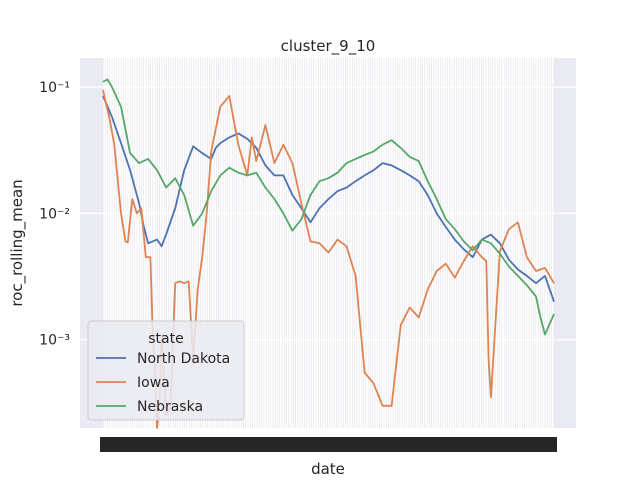 The image size is (640, 480). Describe the element at coordinates (554, 444) in the screenshot. I see `x-tick-label` at that location.